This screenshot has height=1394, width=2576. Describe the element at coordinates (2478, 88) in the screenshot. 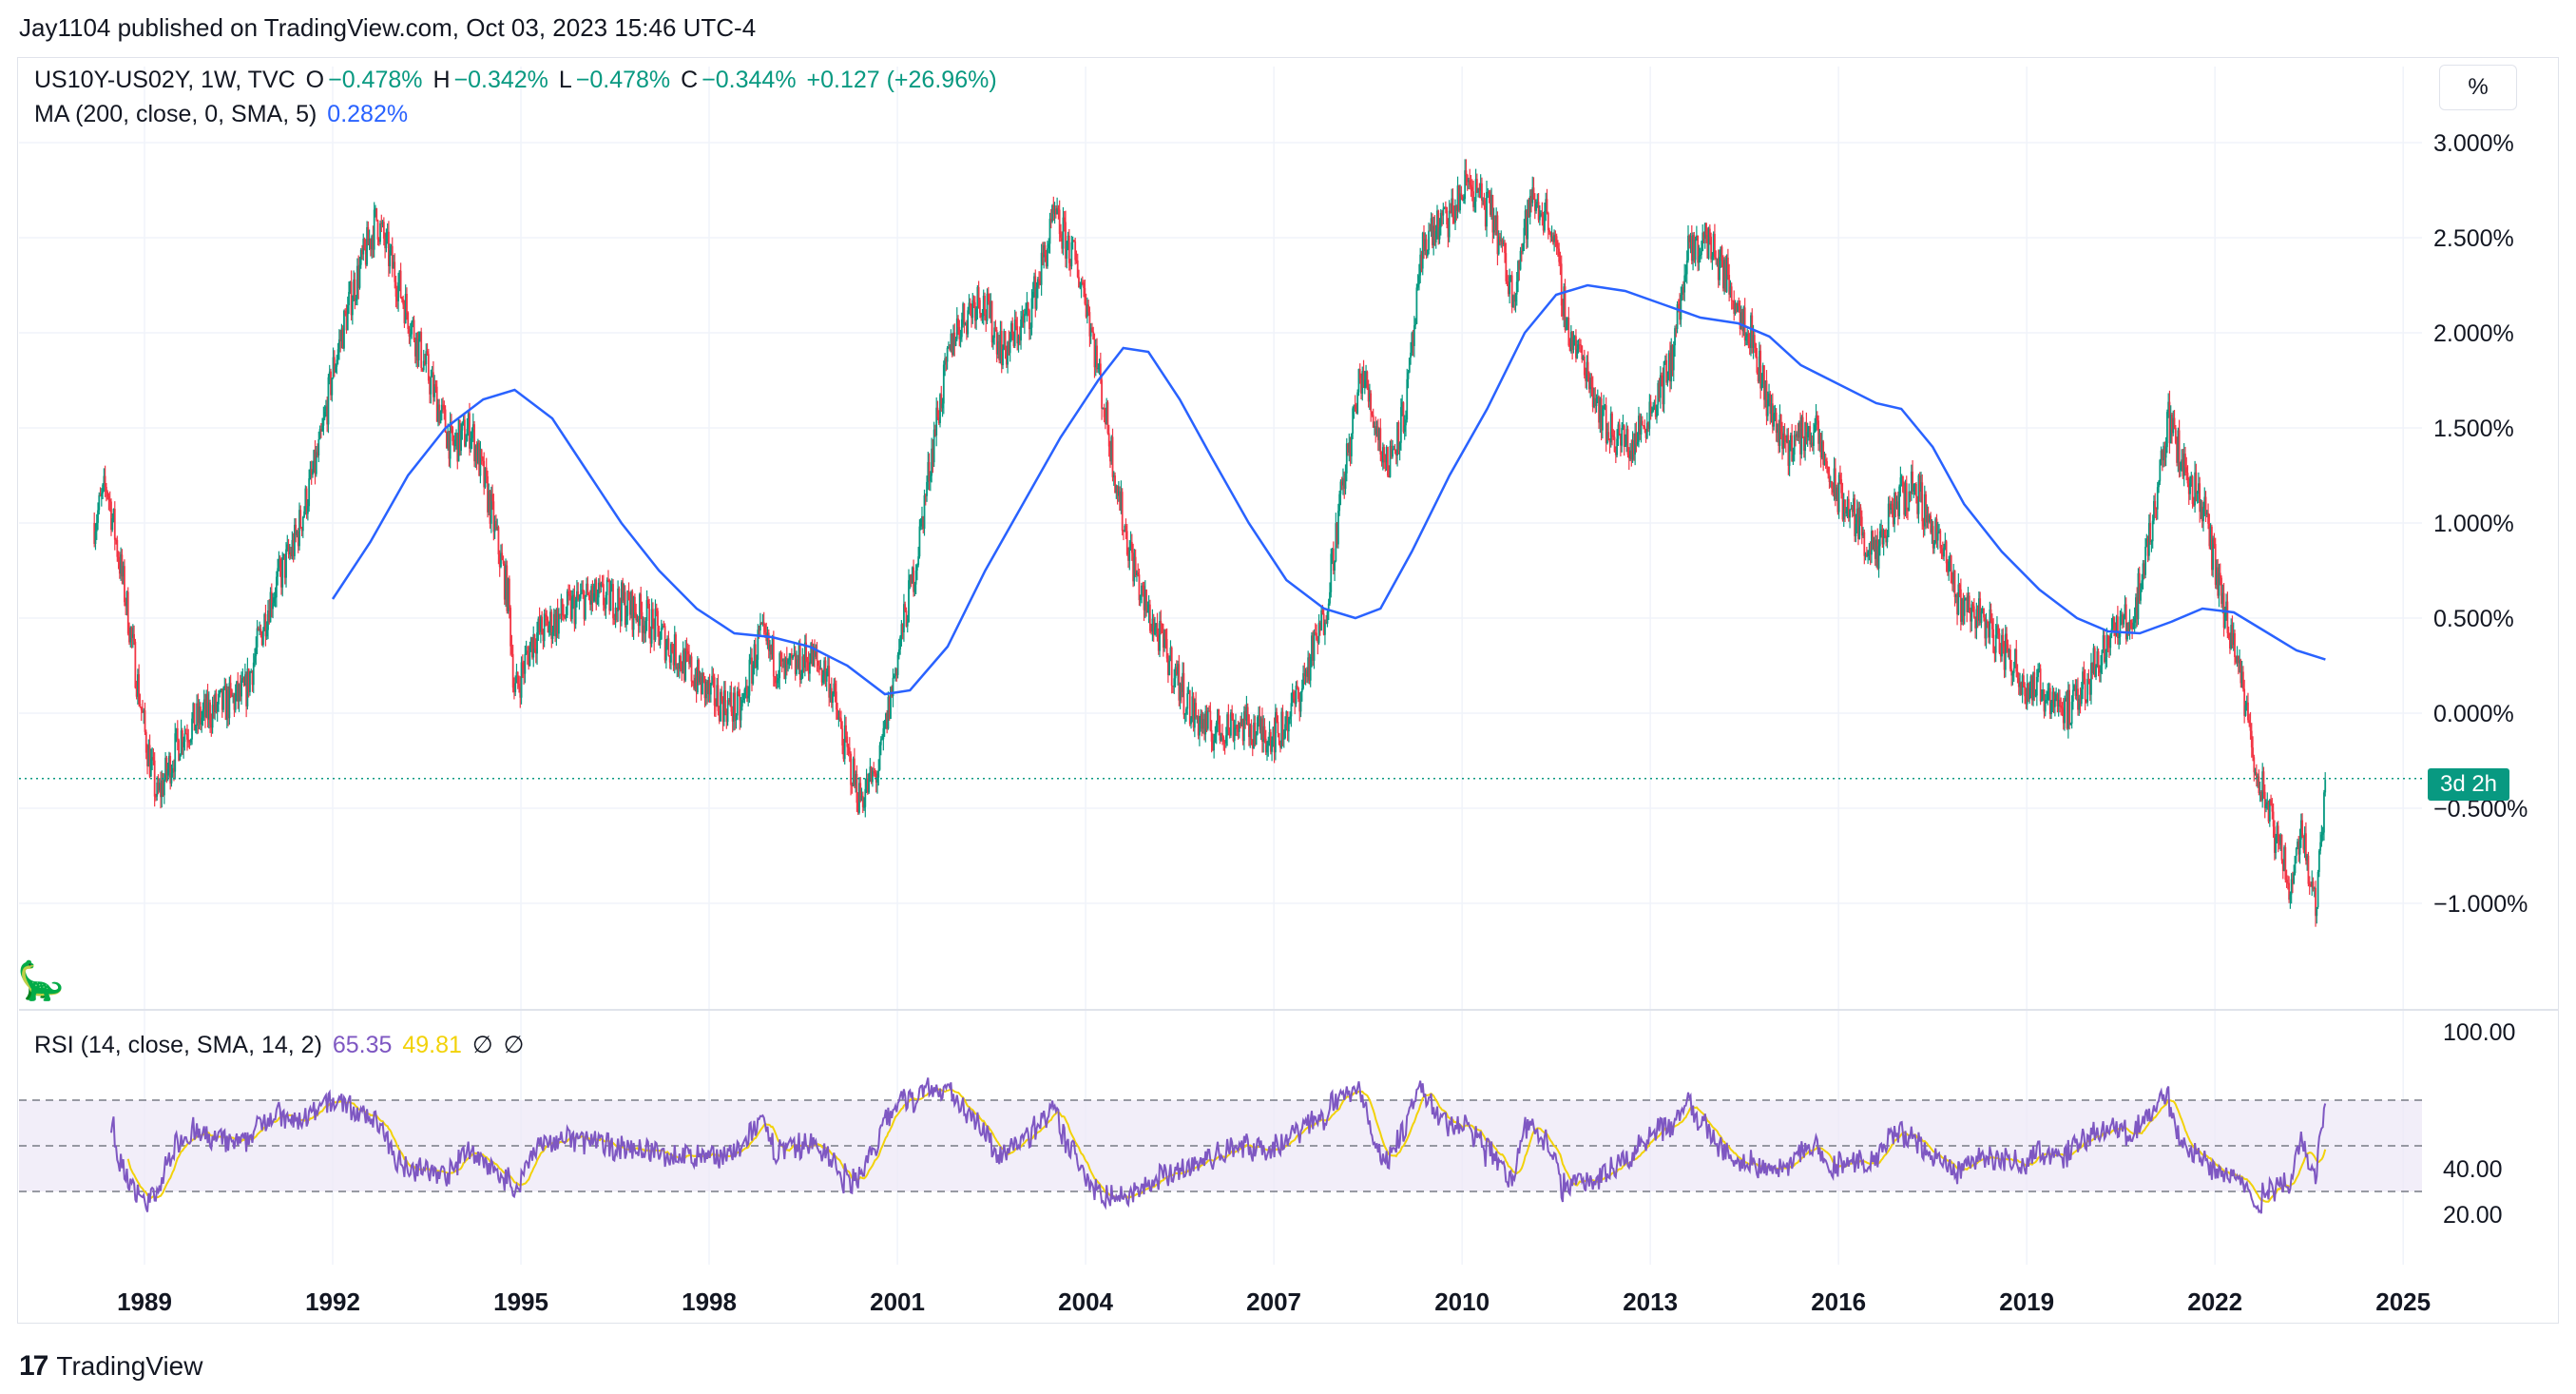

I see `percent-scale-button: %` at that location.